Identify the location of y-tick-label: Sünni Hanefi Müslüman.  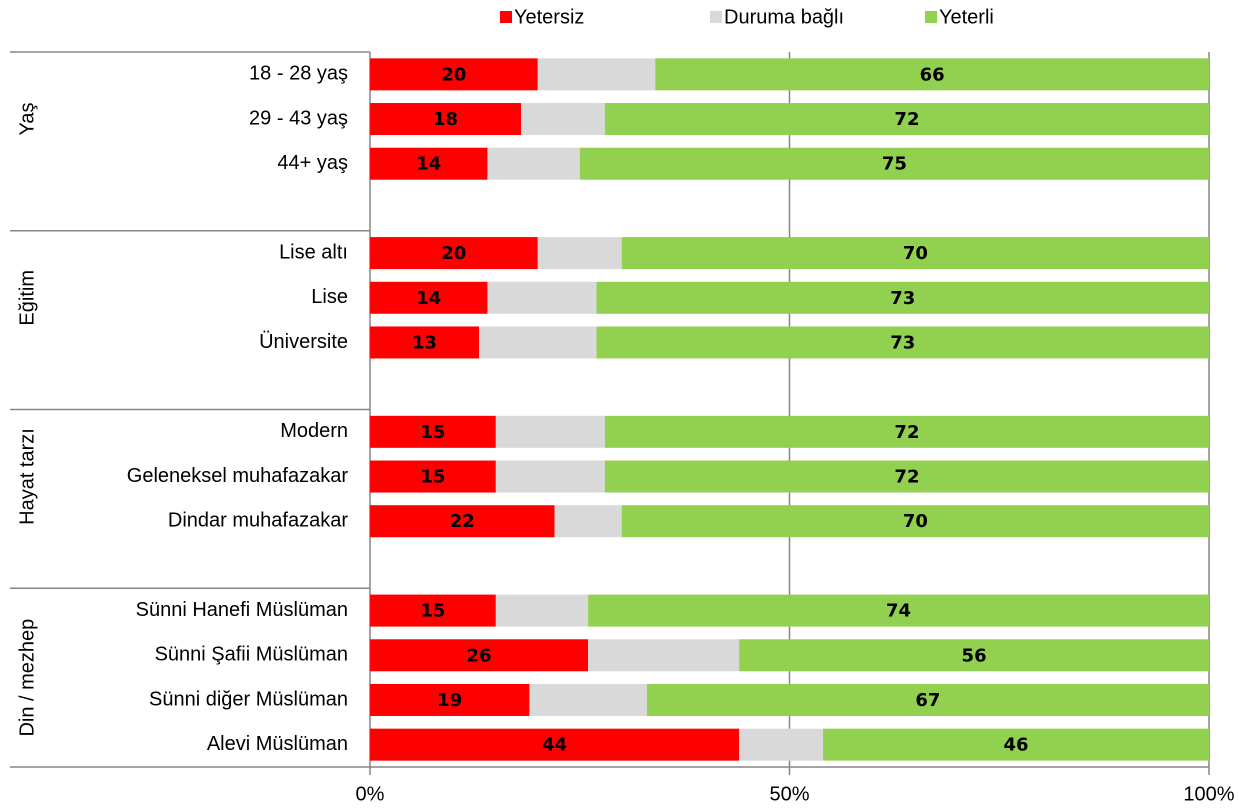
(242, 610).